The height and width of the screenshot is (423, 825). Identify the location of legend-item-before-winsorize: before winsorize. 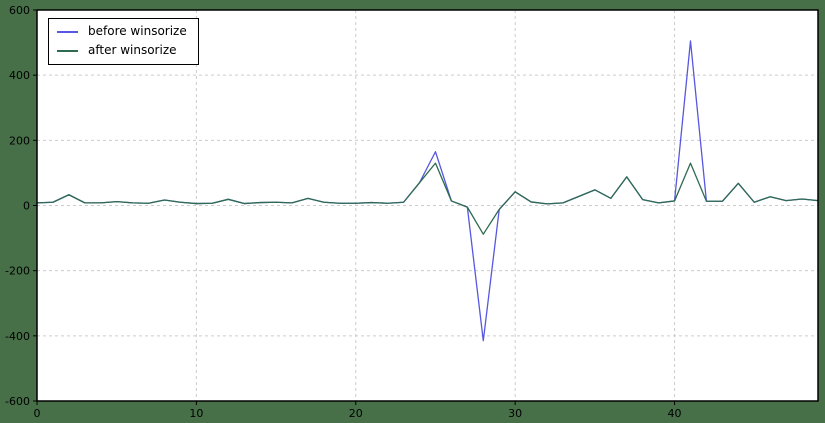
(122, 31).